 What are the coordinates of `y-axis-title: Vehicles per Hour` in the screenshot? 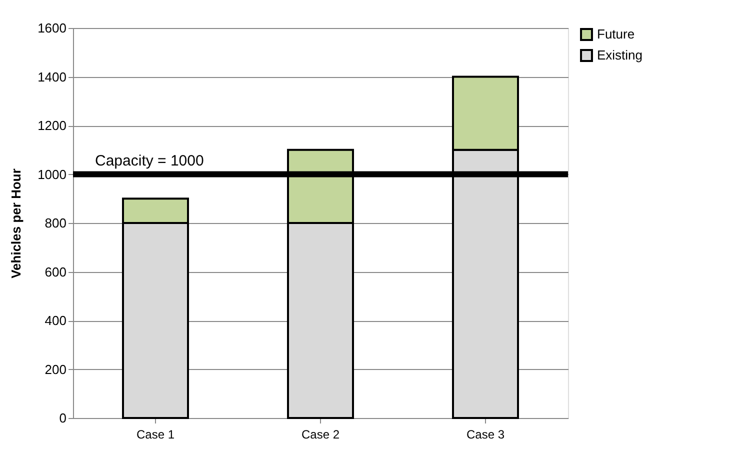 It's located at (16, 223).